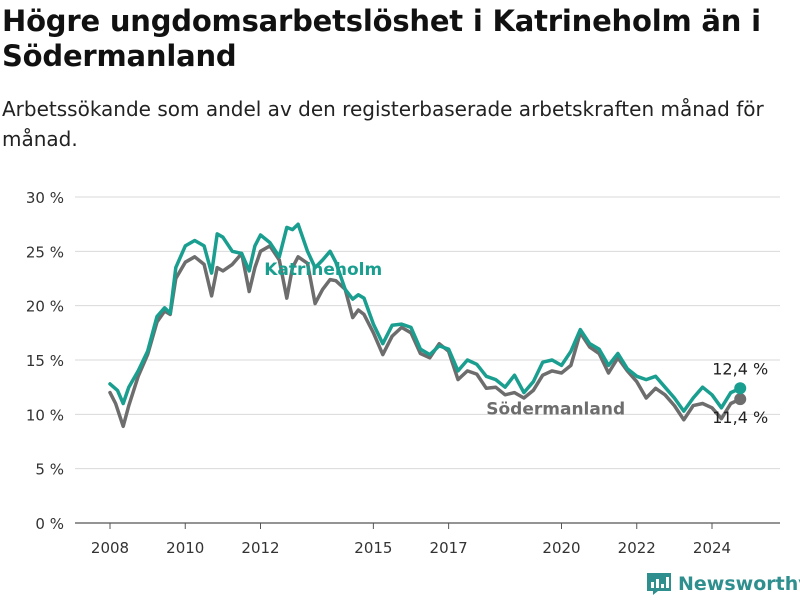 The width and height of the screenshot is (800, 600). What do you see at coordinates (555, 409) in the screenshot?
I see `series-name-label-sodermanland: Södermanland` at bounding box center [555, 409].